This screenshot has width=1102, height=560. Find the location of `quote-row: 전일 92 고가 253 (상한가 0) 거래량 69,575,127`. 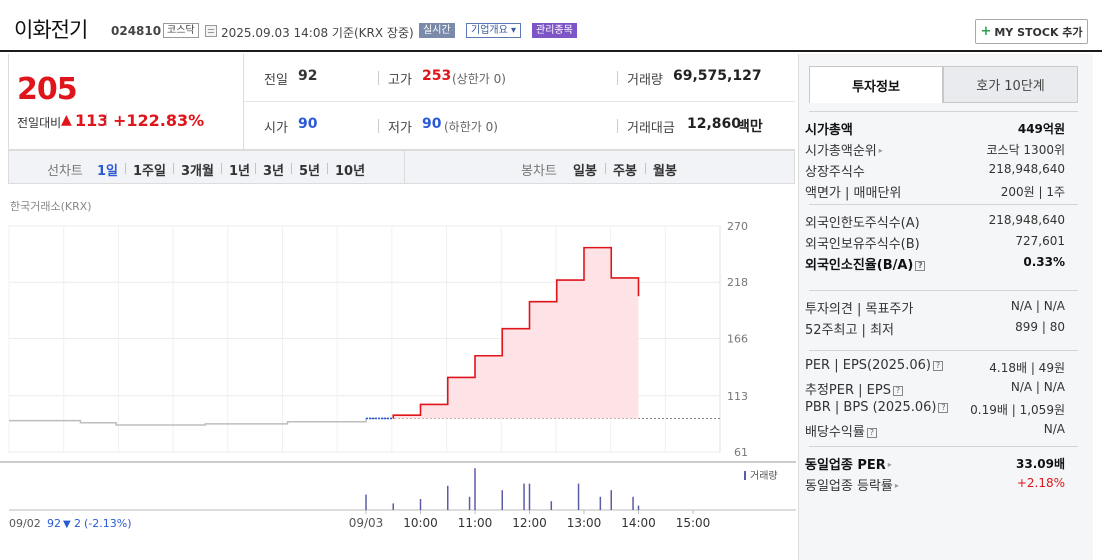

quote-row: 전일 92 고가 253 (상한가 0) 거래량 69,575,127 is located at coordinates (519, 78).